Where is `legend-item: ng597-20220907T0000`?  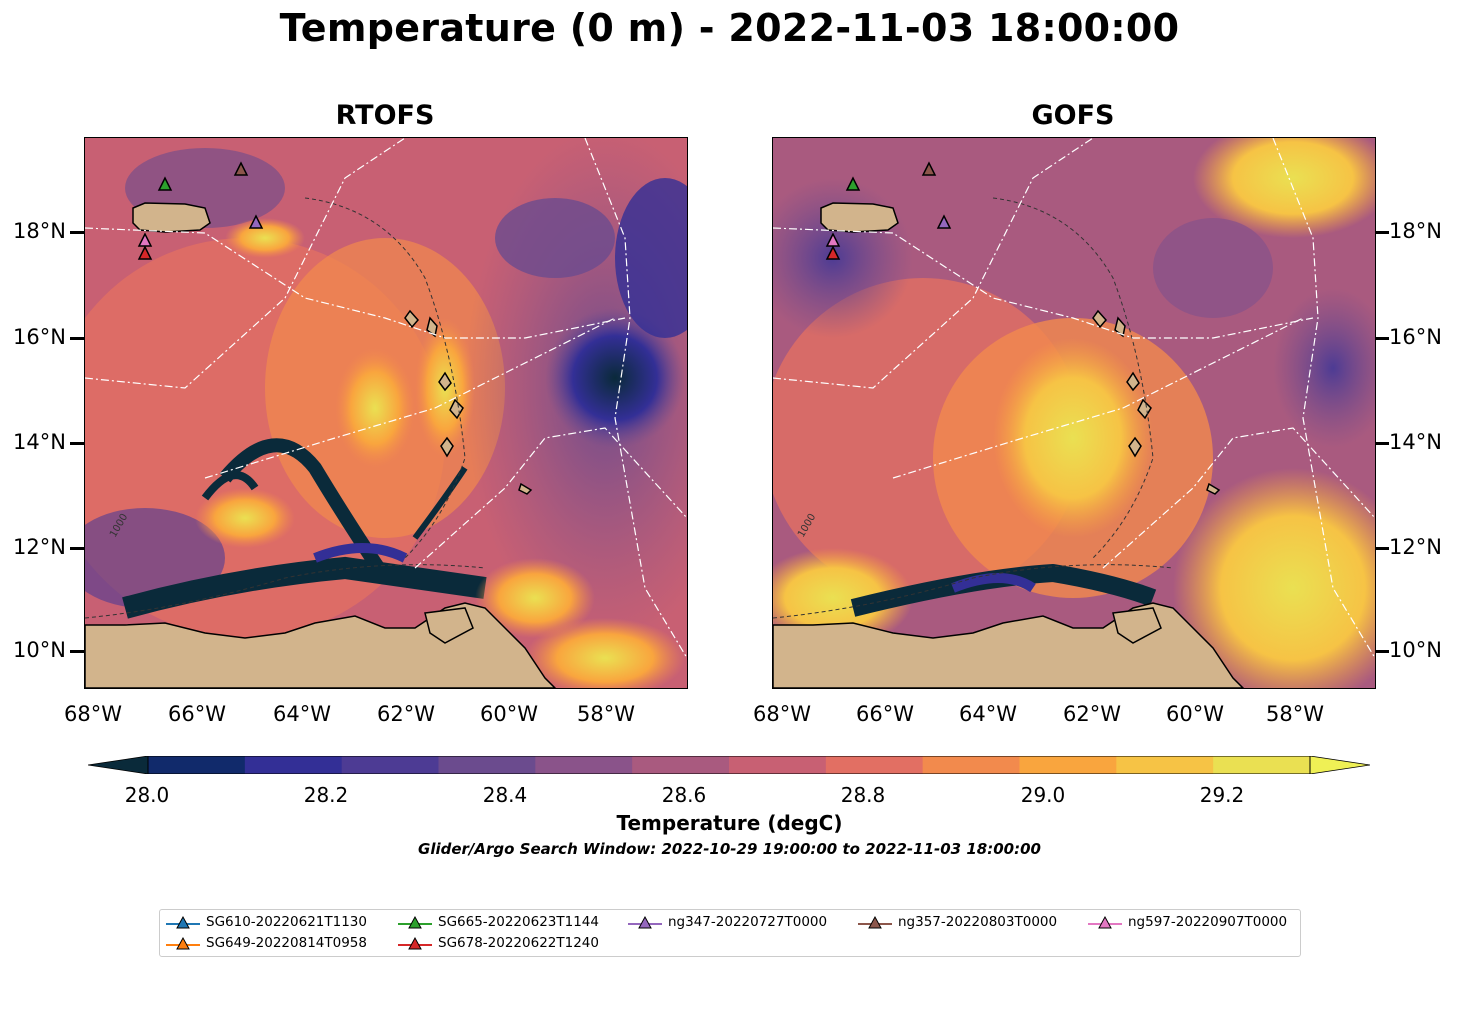
legend-item: ng597-20220907T0000 is located at coordinates (1187, 922).